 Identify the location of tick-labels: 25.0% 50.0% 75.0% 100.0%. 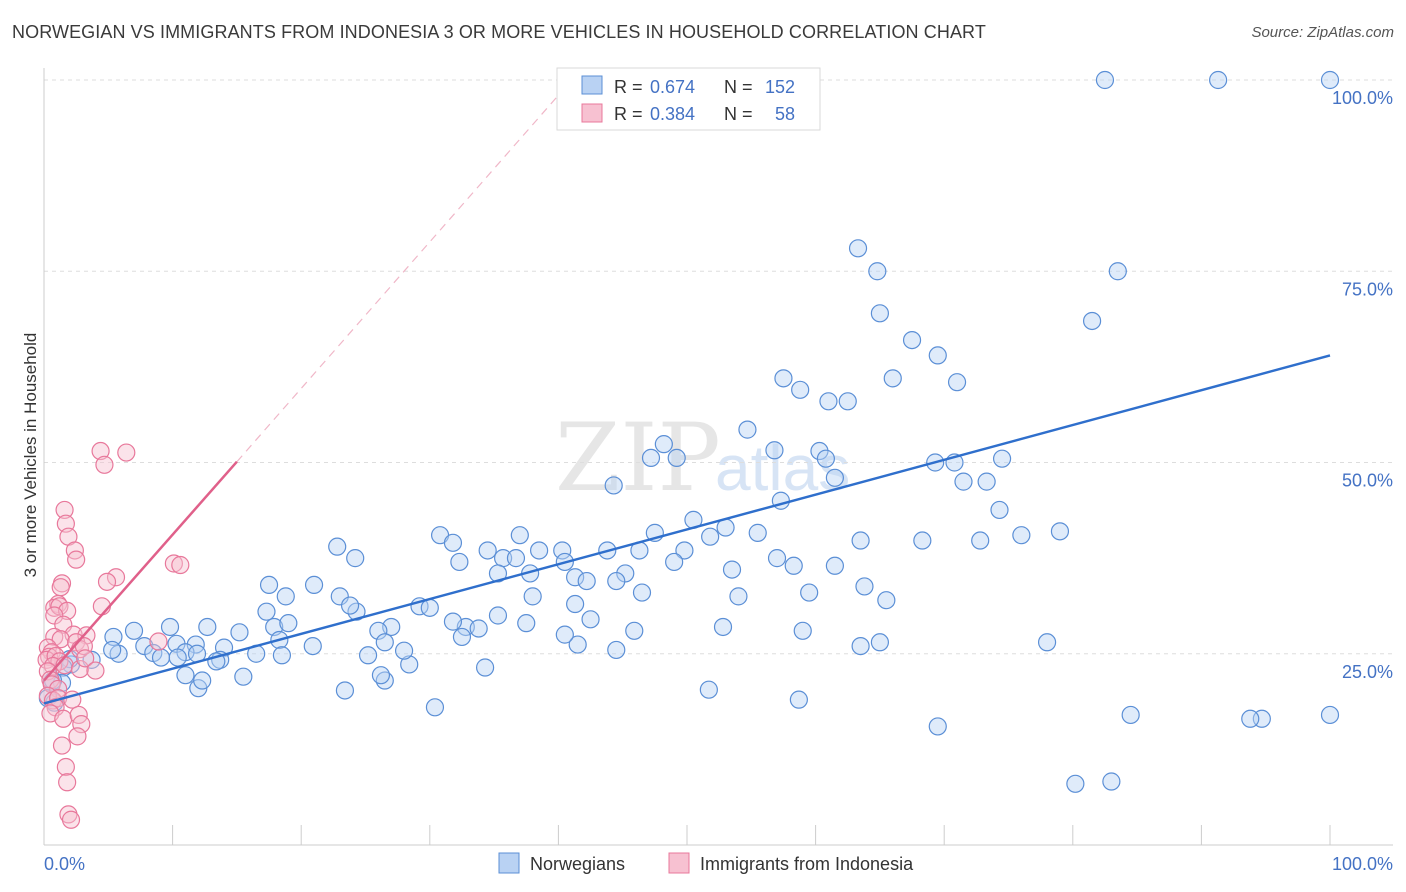
(1362, 385).